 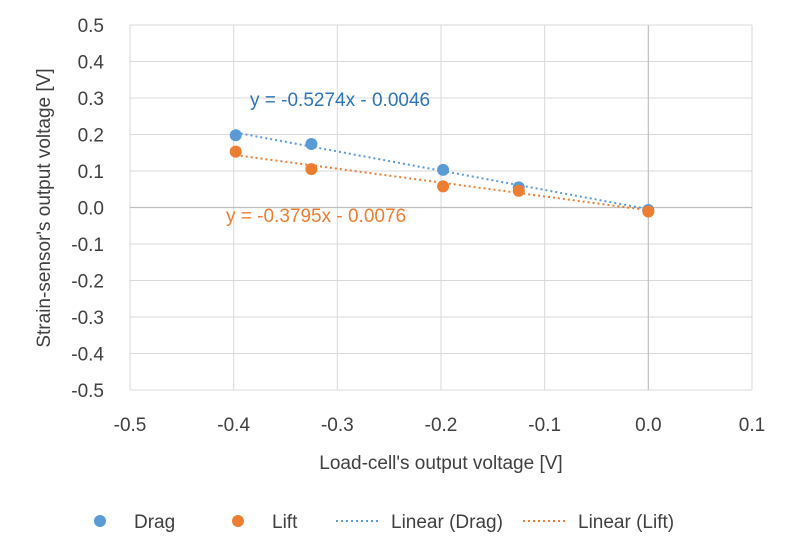 I want to click on y-tick-label: 0.4, so click(x=91, y=63).